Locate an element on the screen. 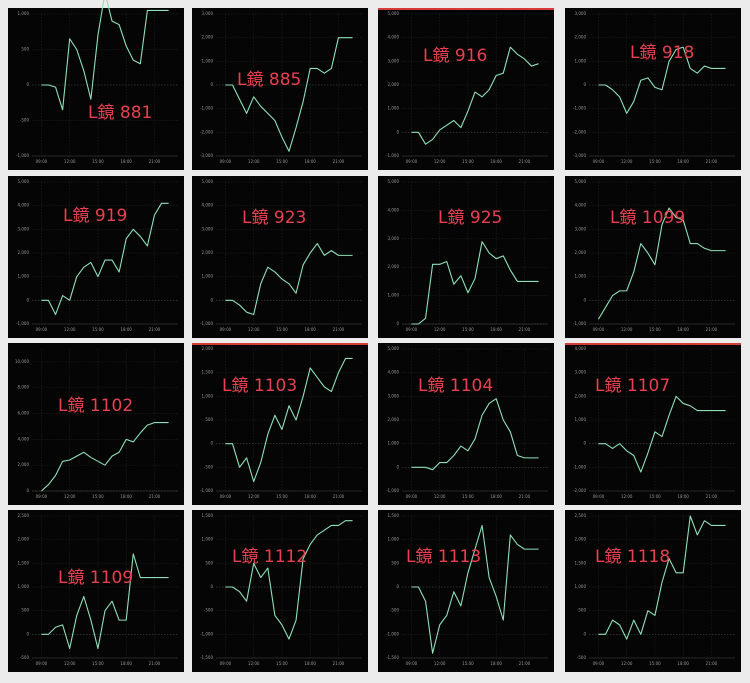 Image resolution: width=750 pixels, height=683 pixels. chart-title: L鏡 1104 is located at coordinates (455, 386).